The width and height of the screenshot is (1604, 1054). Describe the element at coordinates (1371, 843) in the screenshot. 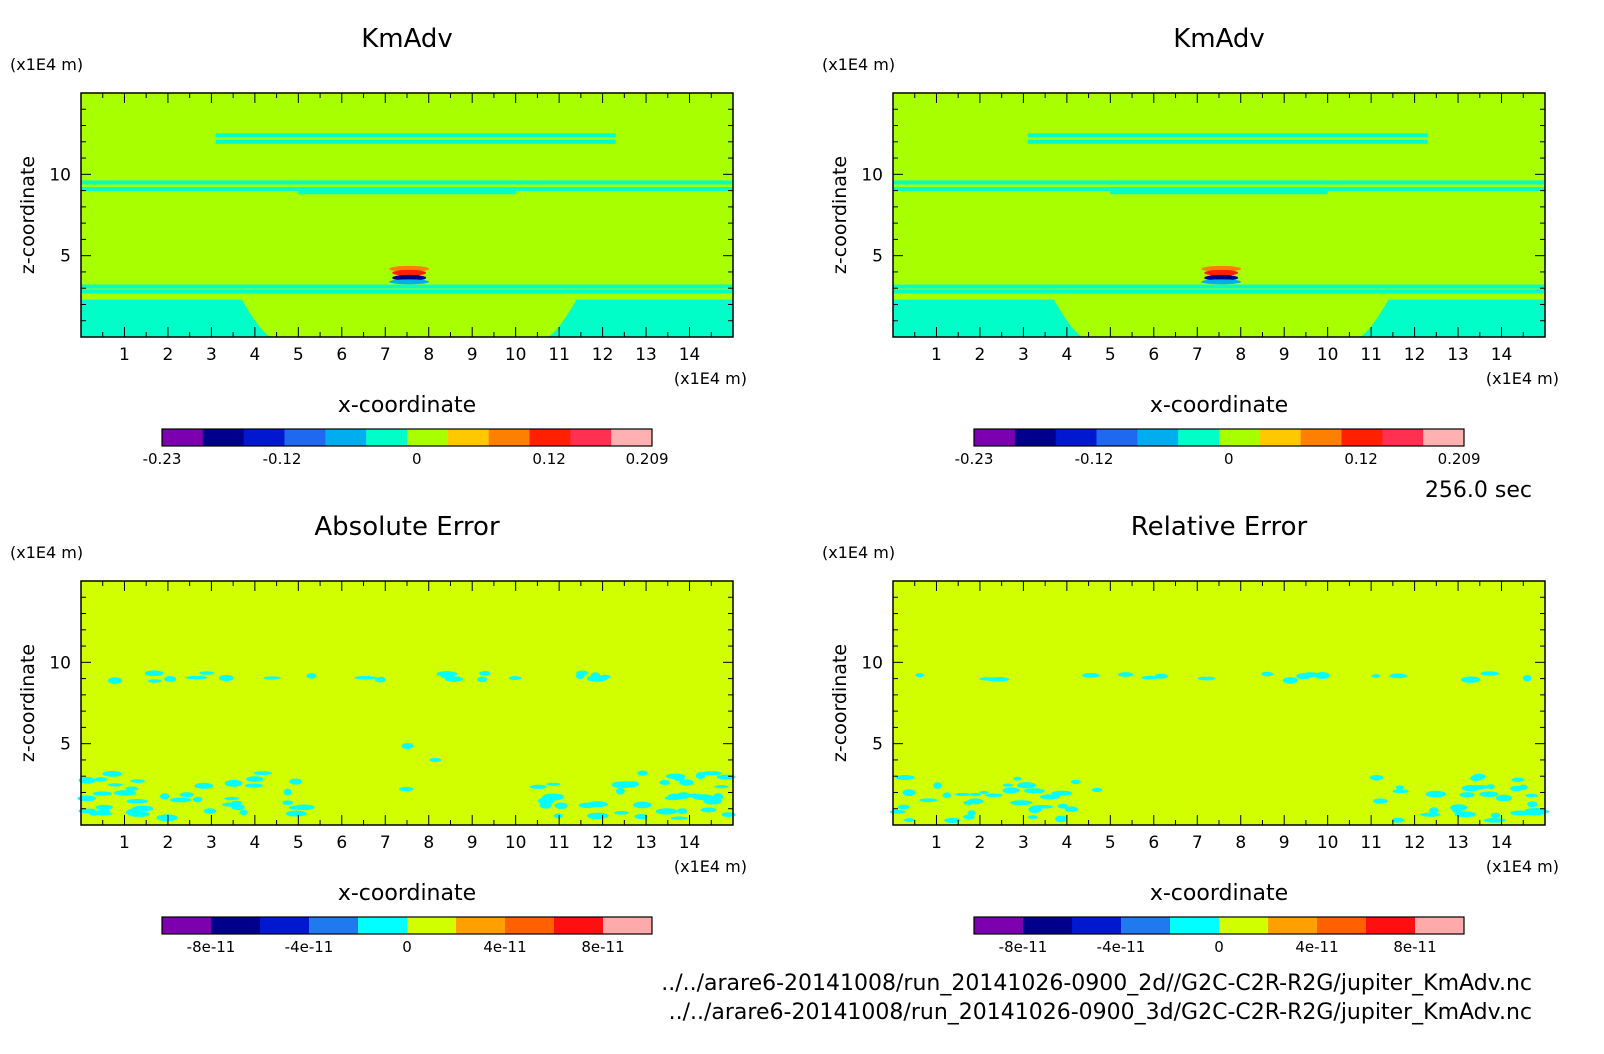

I see `x-tick-label: 11` at that location.